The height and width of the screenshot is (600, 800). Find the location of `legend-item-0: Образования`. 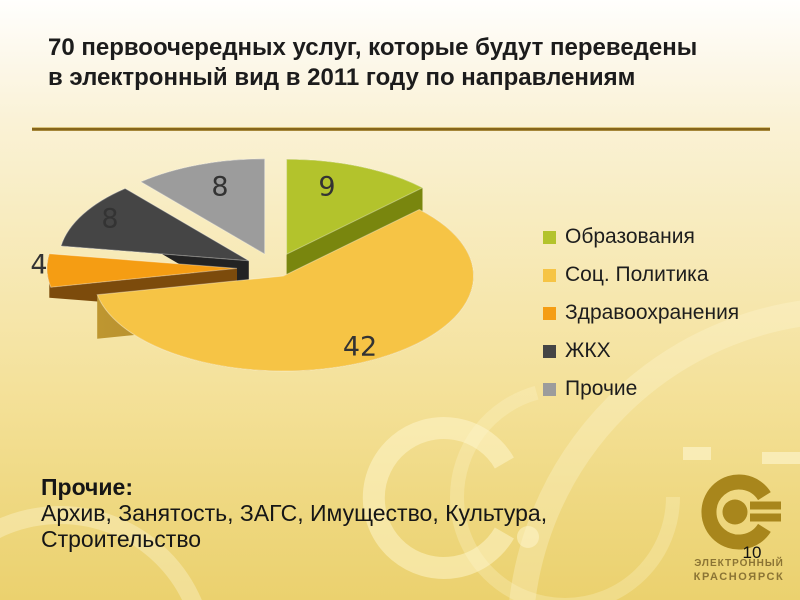

legend-item-0: Образования is located at coordinates (641, 237).